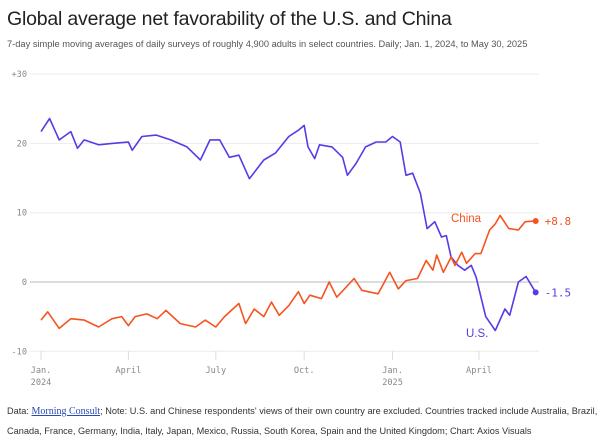 The height and width of the screenshot is (444, 602). What do you see at coordinates (19, 352) in the screenshot?
I see `y-tick-label: -10` at bounding box center [19, 352].